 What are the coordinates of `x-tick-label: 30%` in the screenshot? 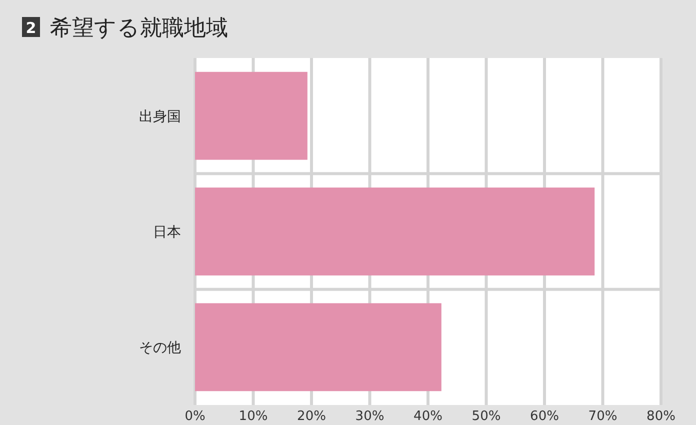 It's located at (369, 416).